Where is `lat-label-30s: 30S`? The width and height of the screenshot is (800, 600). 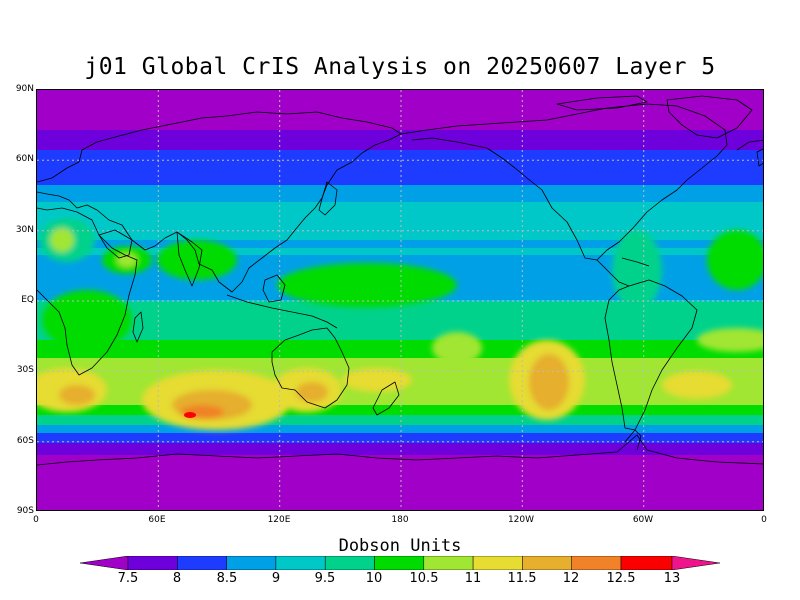 lat-label-30s: 30S is located at coordinates (25, 370).